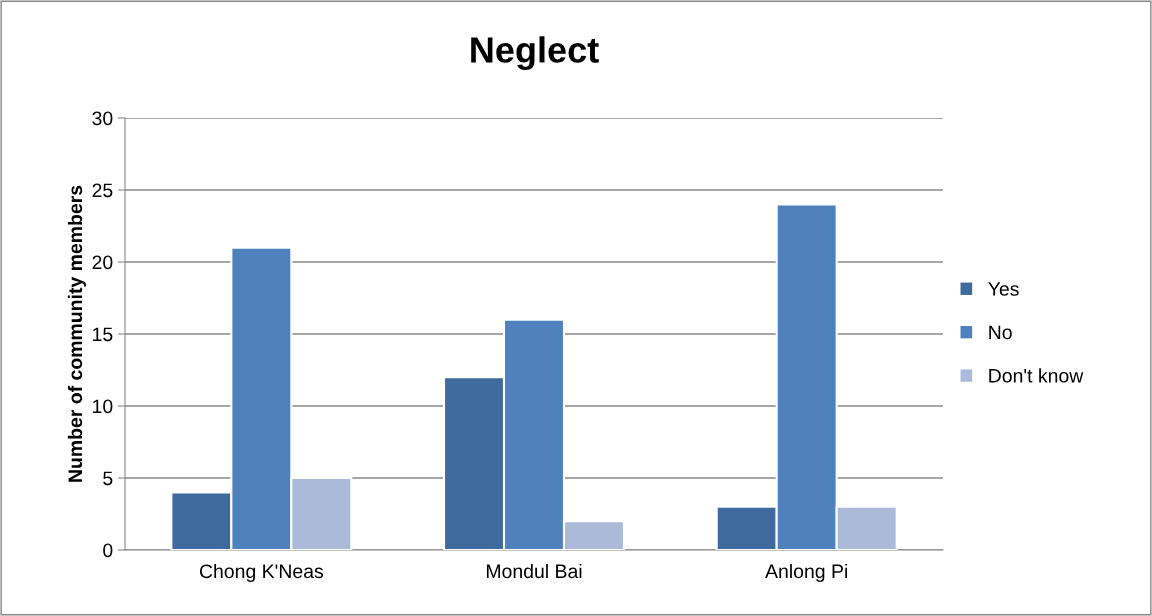 The height and width of the screenshot is (616, 1152). I want to click on y-tick-label: 10, so click(103, 406).